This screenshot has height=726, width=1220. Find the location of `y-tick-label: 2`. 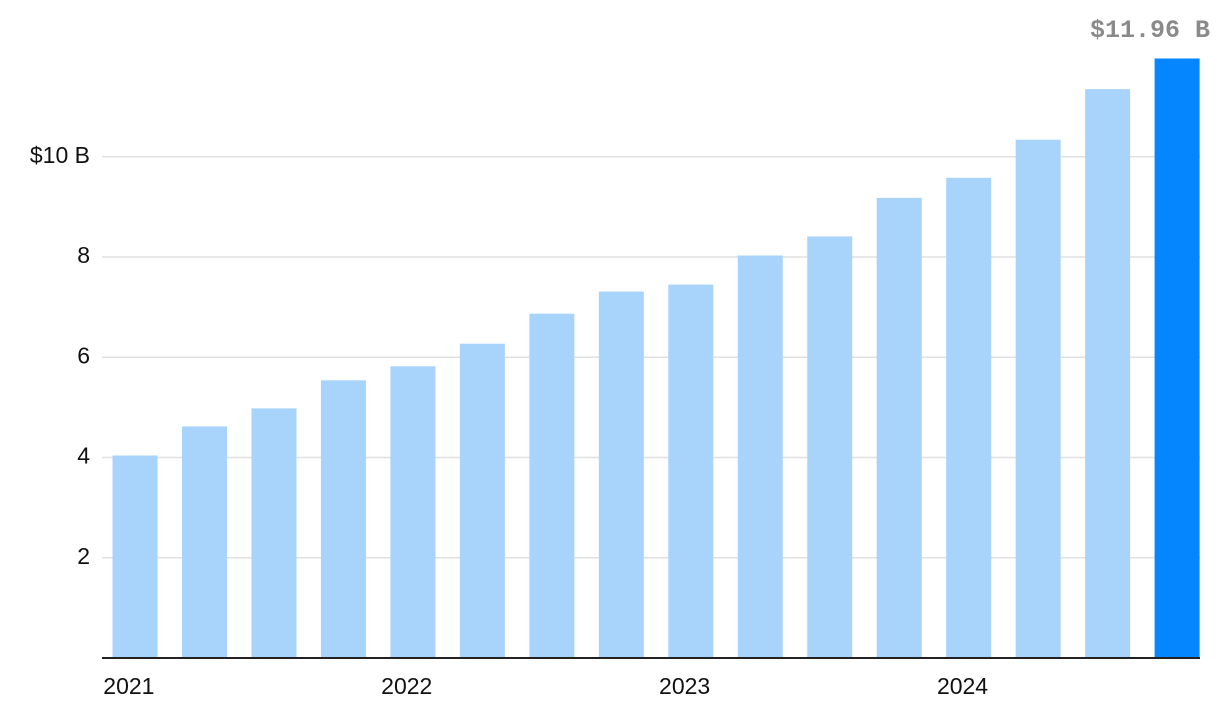

y-tick-label: 2 is located at coordinates (83, 556).